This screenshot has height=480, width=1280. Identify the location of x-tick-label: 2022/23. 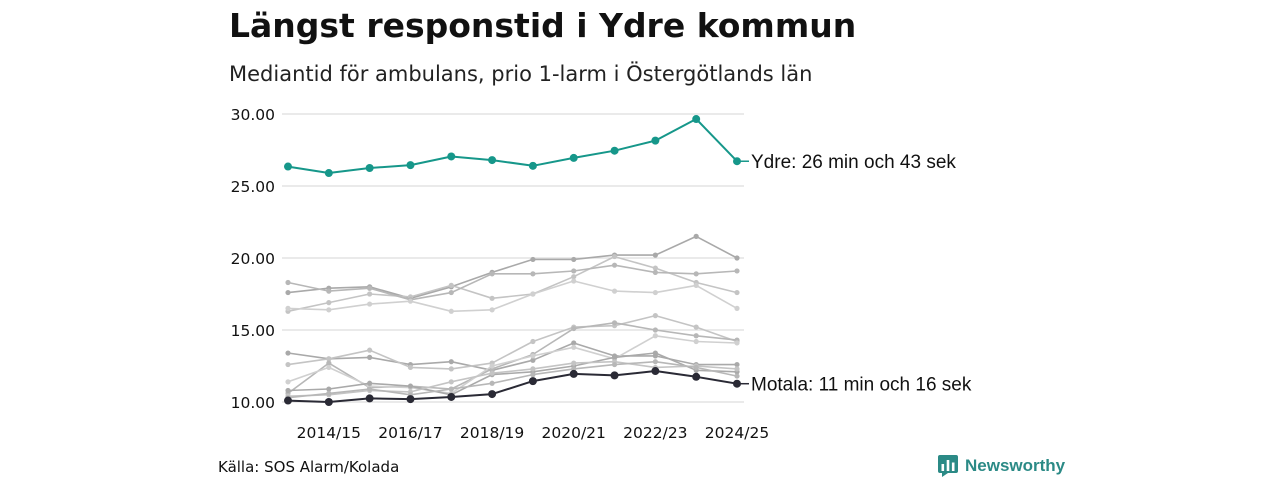
(655, 433).